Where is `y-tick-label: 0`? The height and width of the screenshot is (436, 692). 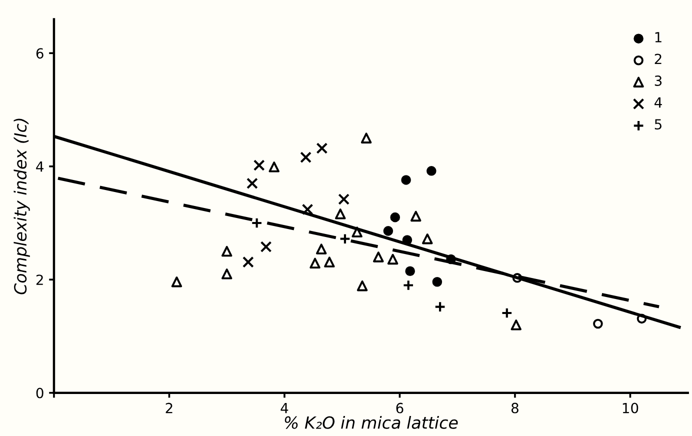
y-tick-label: 0 is located at coordinates (40, 393).